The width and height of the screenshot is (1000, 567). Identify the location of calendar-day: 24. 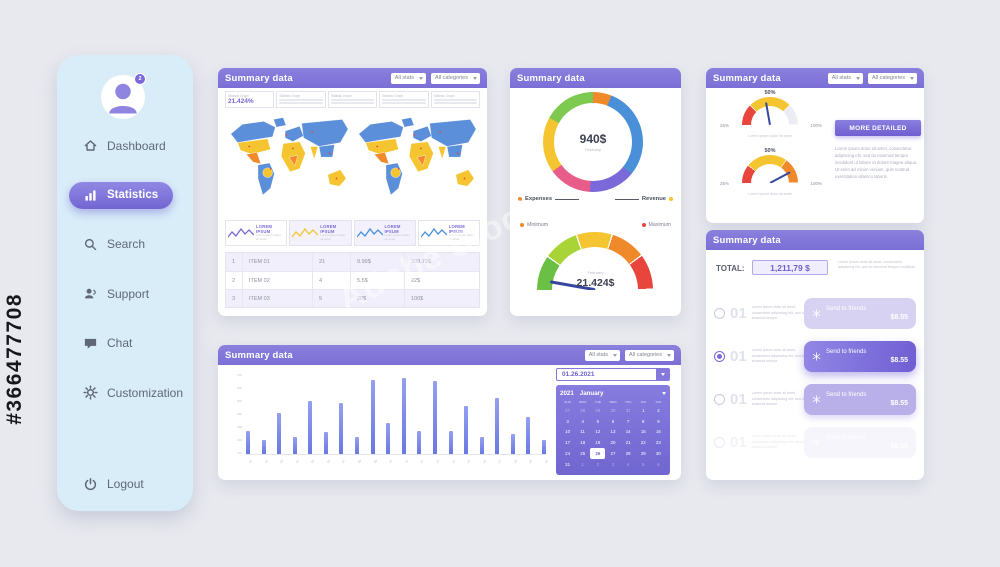
(568, 454).